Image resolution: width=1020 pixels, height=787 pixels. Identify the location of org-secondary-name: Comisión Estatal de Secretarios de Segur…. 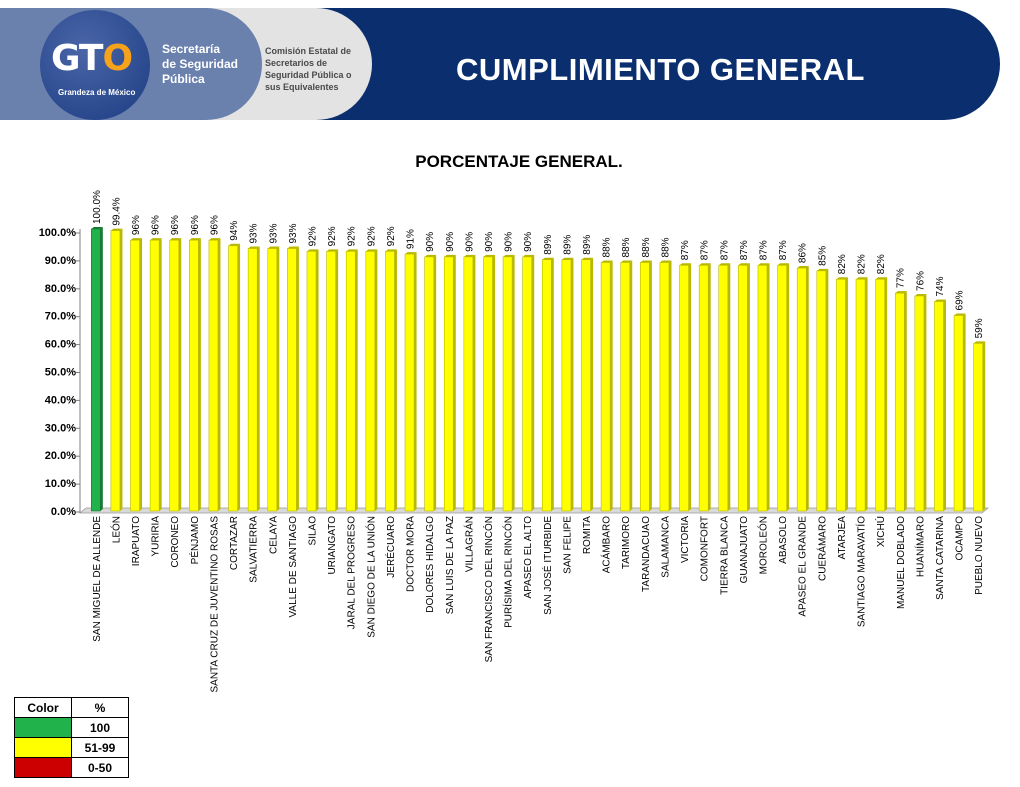
(308, 69).